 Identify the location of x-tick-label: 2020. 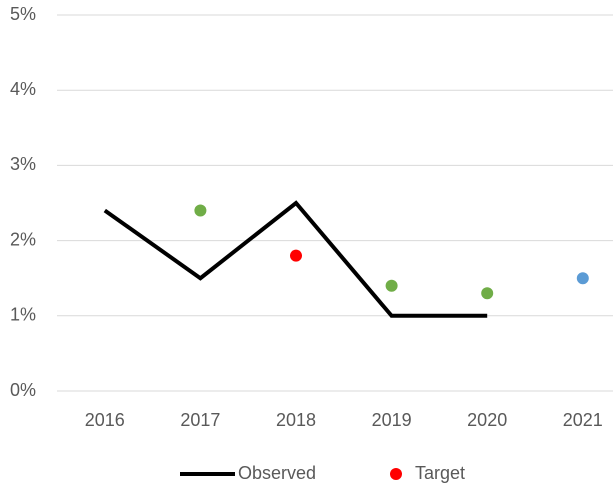
(487, 420).